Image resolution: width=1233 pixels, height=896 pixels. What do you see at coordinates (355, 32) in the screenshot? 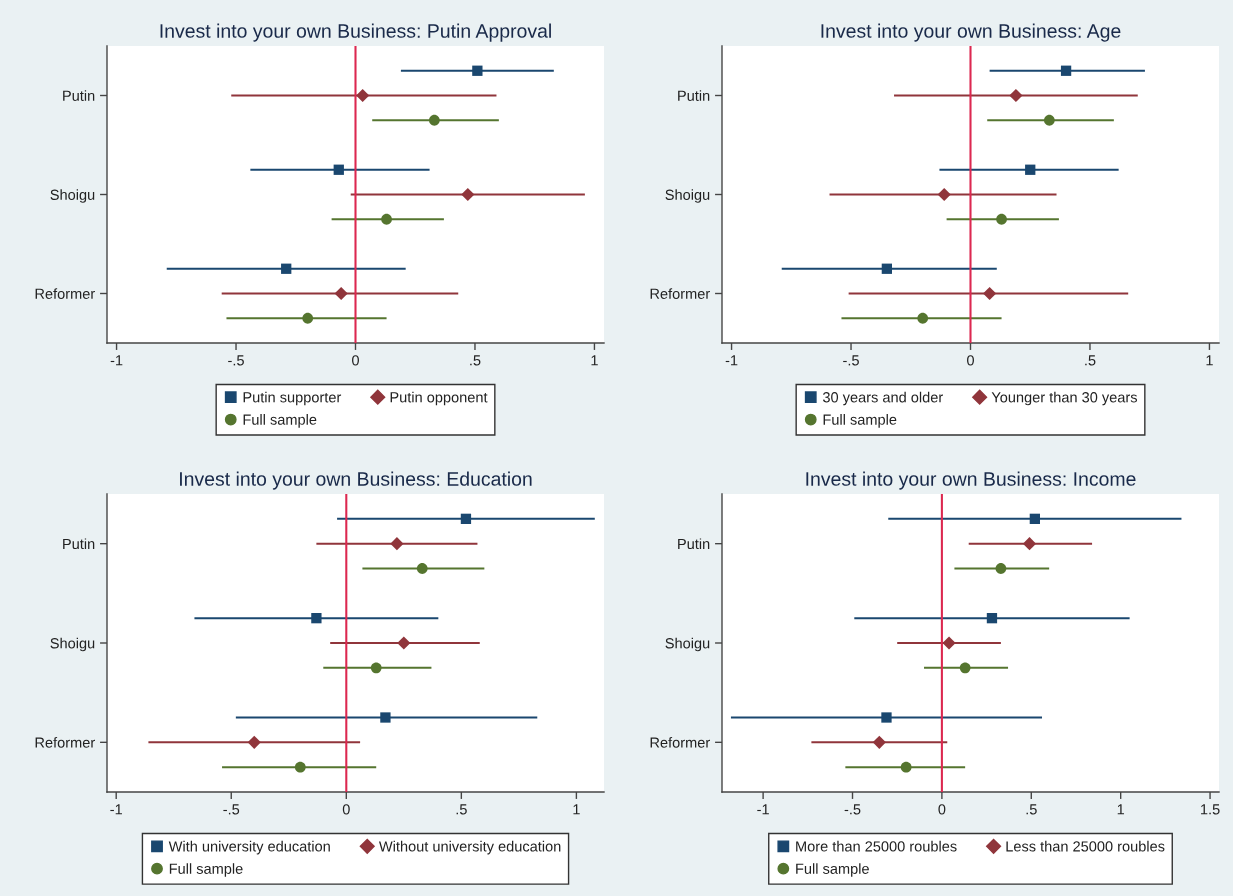
I see `chart-title: Invest into your own Business: Putin Approval` at bounding box center [355, 32].